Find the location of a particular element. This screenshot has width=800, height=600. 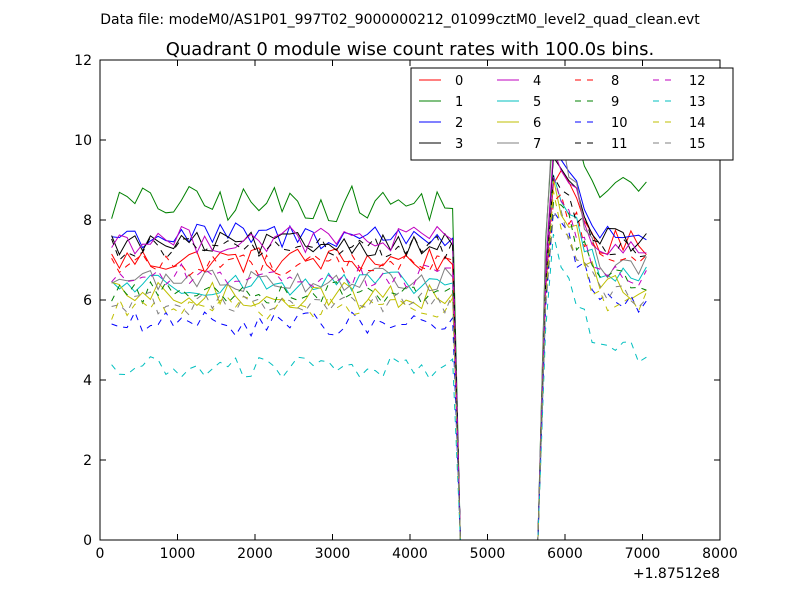

legend-label: 4 is located at coordinates (537, 81).